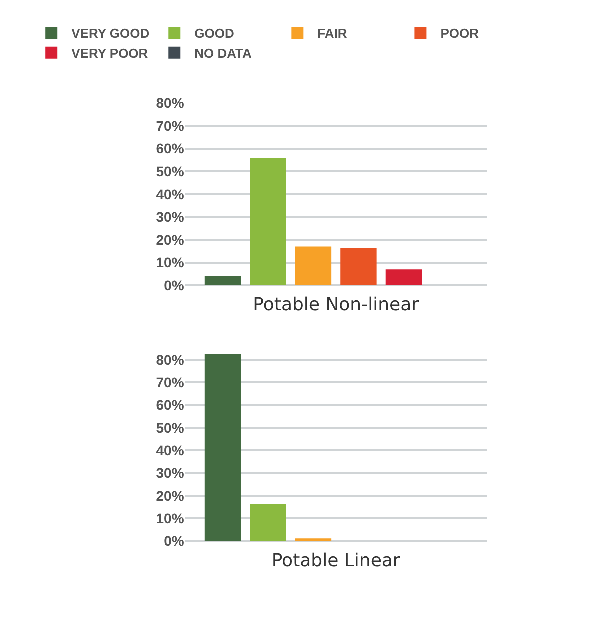 The width and height of the screenshot is (610, 626). What do you see at coordinates (336, 305) in the screenshot?
I see `x-axis-title: Potable Non-linear` at bounding box center [336, 305].